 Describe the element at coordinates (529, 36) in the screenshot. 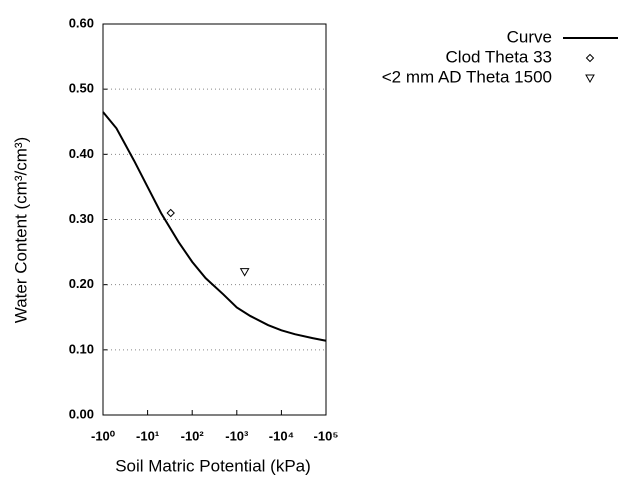

I see `legend-label: Curve` at that location.